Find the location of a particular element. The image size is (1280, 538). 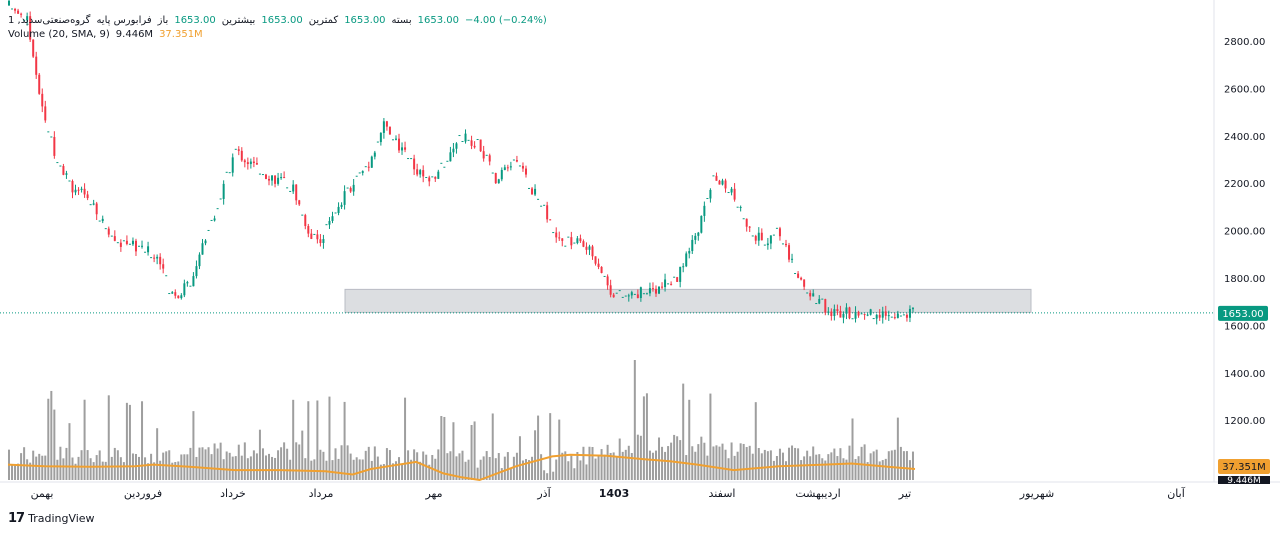

volume-indicator-label: Volume (20, SMA, 9) is located at coordinates (59, 34).